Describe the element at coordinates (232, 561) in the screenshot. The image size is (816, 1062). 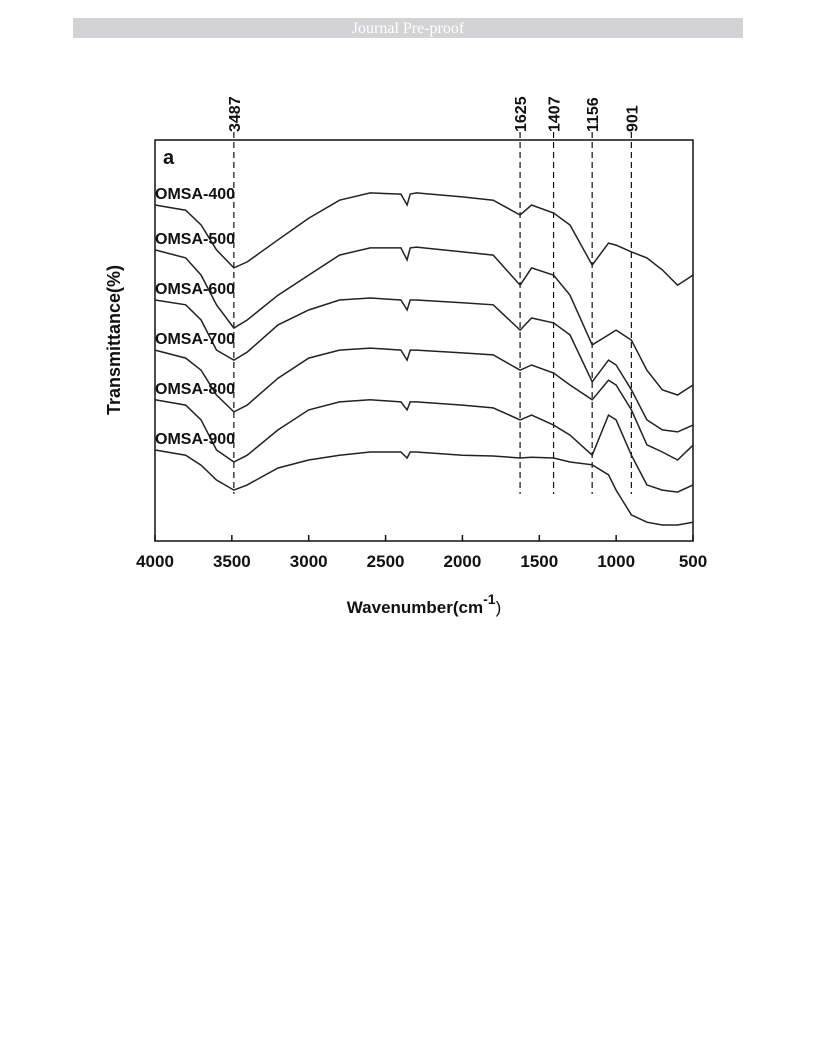
I see `x-tick-label: 3500` at that location.